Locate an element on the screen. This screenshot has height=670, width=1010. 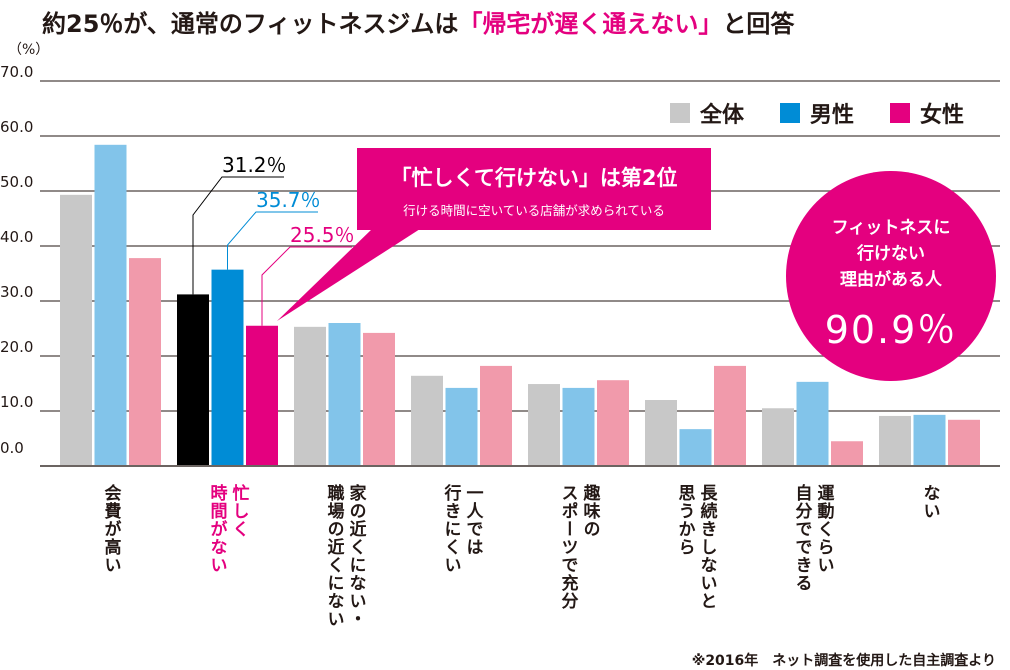
footnote: ※2016年 ネット調査を使用した自主調査より is located at coordinates (843, 661).